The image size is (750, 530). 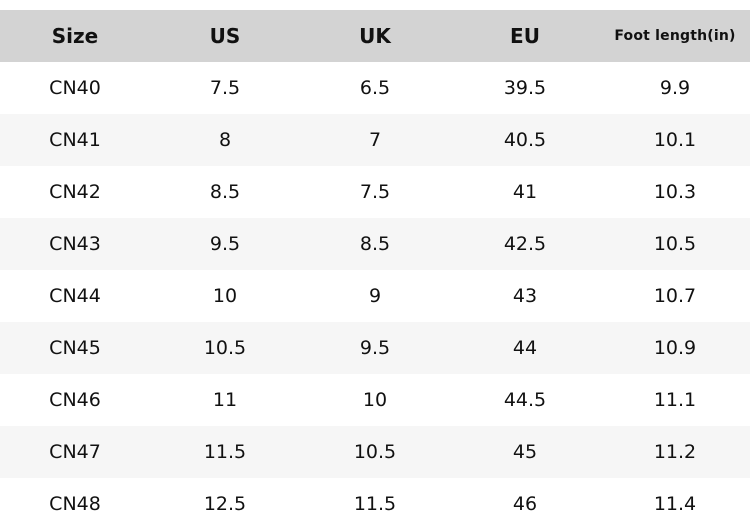 What do you see at coordinates (75, 452) in the screenshot?
I see `cell-size: CN47` at bounding box center [75, 452].